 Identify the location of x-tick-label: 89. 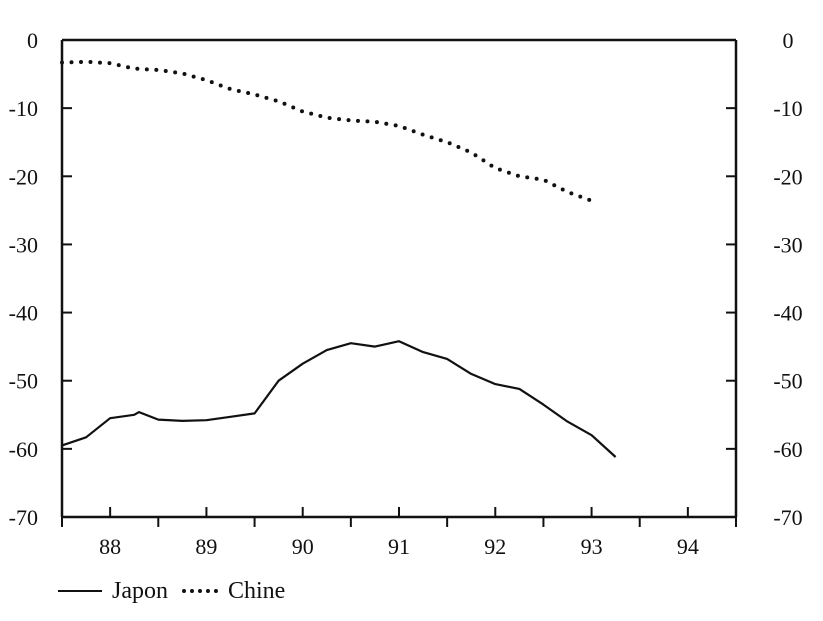
(206, 546).